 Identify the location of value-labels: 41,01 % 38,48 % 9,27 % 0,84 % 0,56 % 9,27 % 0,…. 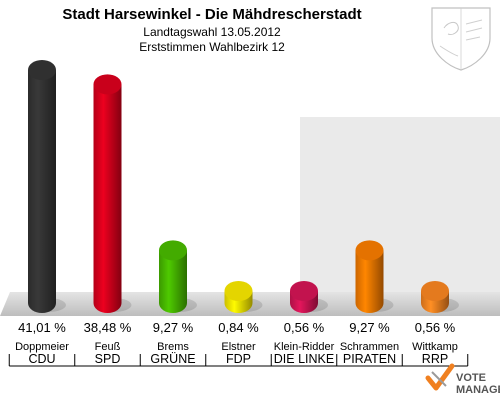
(237, 327).